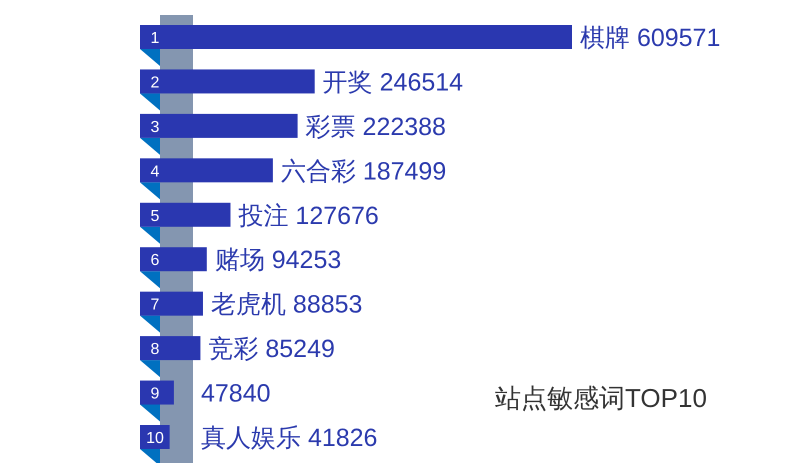 This screenshot has height=463, width=796. What do you see at coordinates (308, 216) in the screenshot?
I see `data-label: 投注 127676` at bounding box center [308, 216].